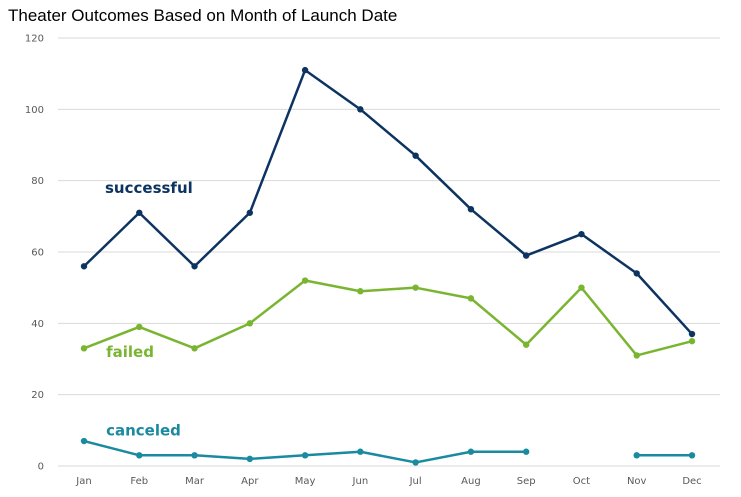 This screenshot has width=741, height=497. I want to click on x-tick-label: Jun, so click(360, 481).